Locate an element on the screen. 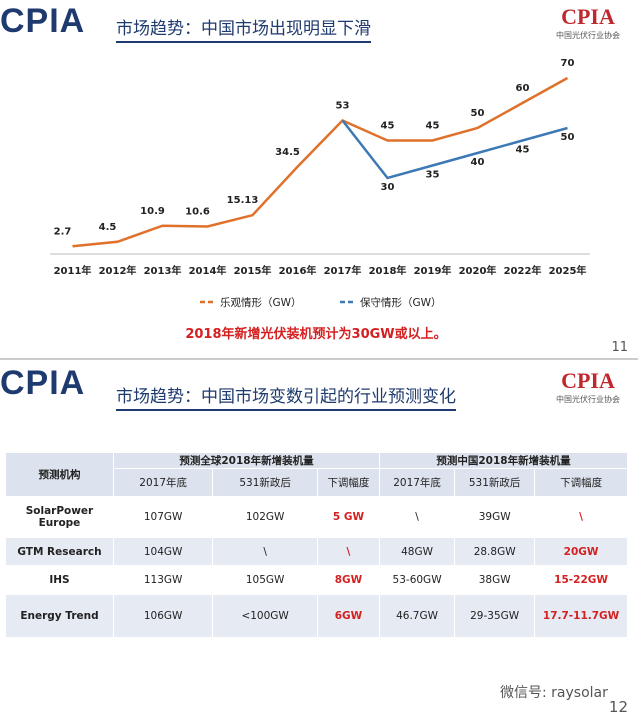 The width and height of the screenshot is (638, 719). x-tick-label: 2015年 is located at coordinates (253, 270).